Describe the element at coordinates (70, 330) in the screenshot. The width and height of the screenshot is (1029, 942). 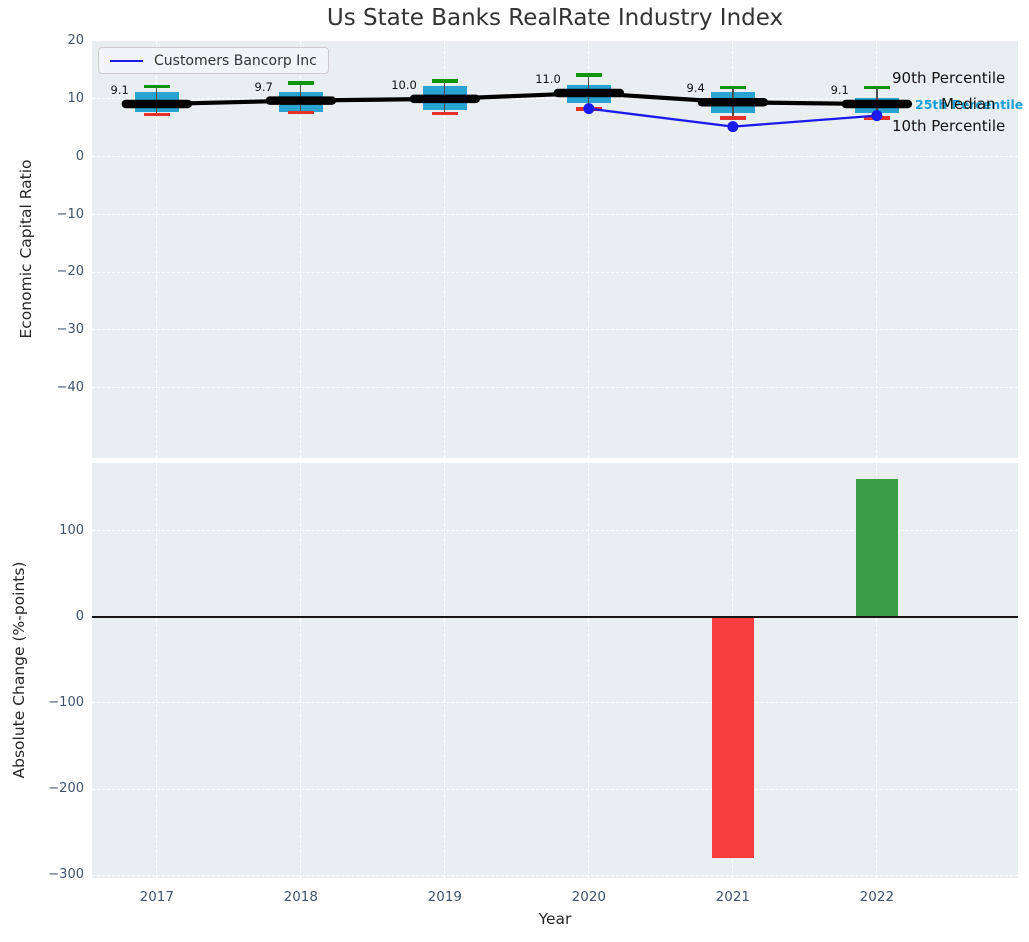
I see `y-tick-label: −30` at that location.